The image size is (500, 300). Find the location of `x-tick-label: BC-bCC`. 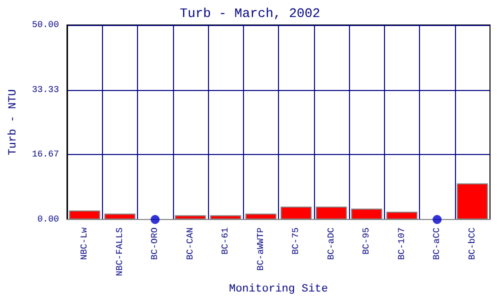

x-tick-label: BC-bCC is located at coordinates (472, 243).